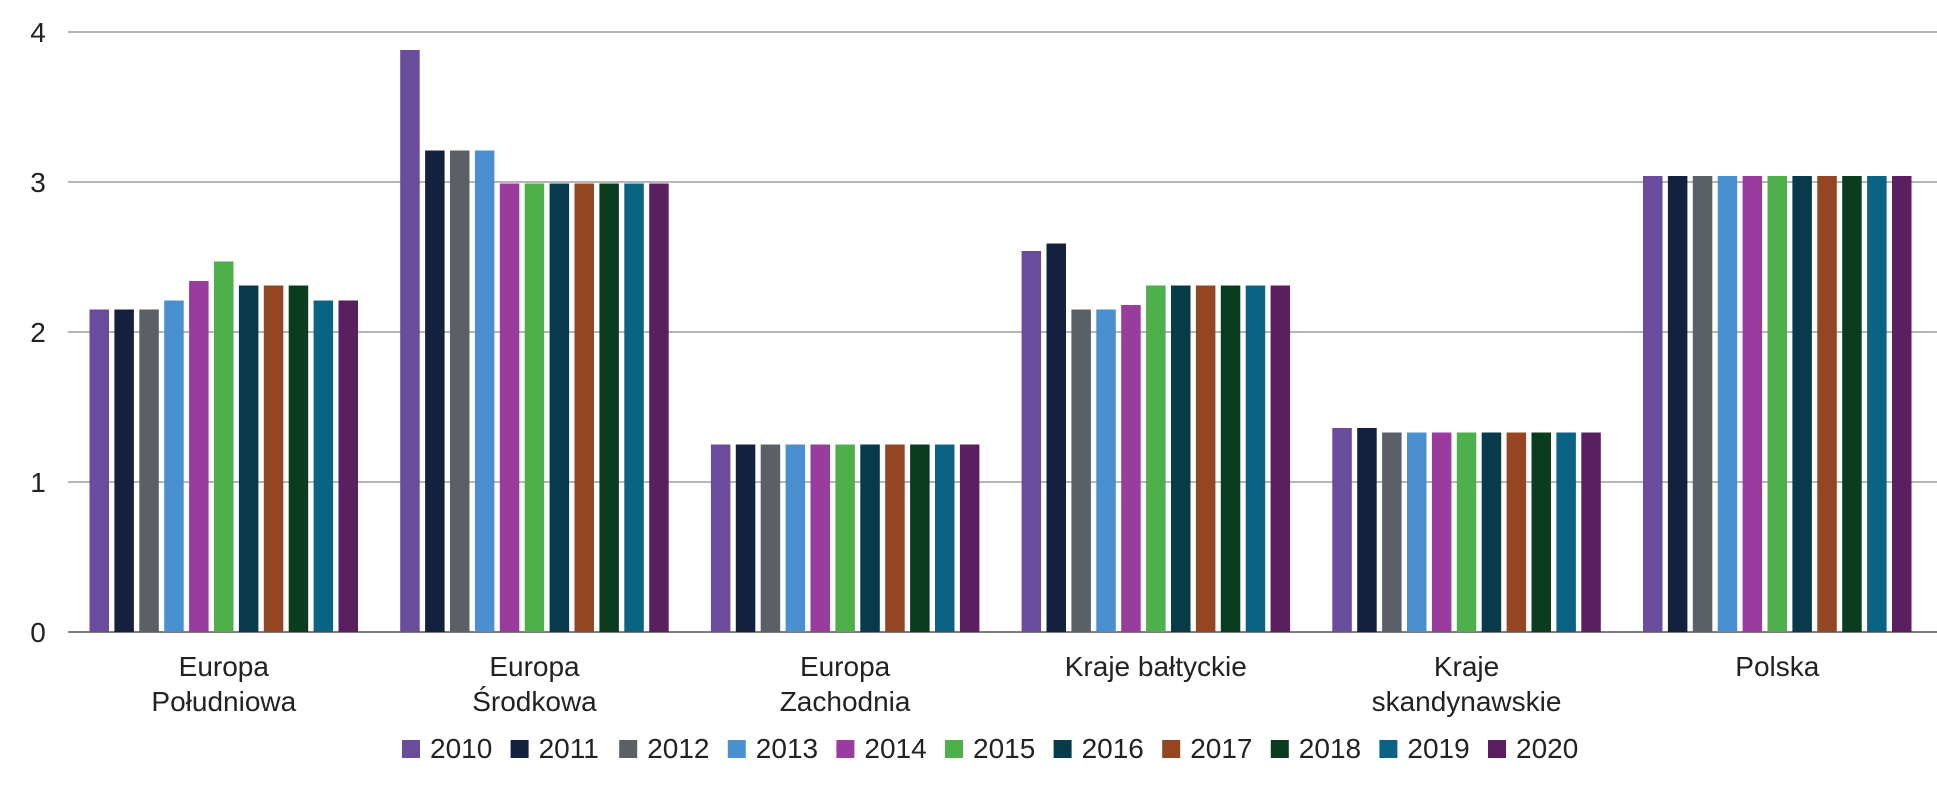 This screenshot has height=795, width=1937. Describe the element at coordinates (38, 182) in the screenshot. I see `y-tick-label: 3` at that location.